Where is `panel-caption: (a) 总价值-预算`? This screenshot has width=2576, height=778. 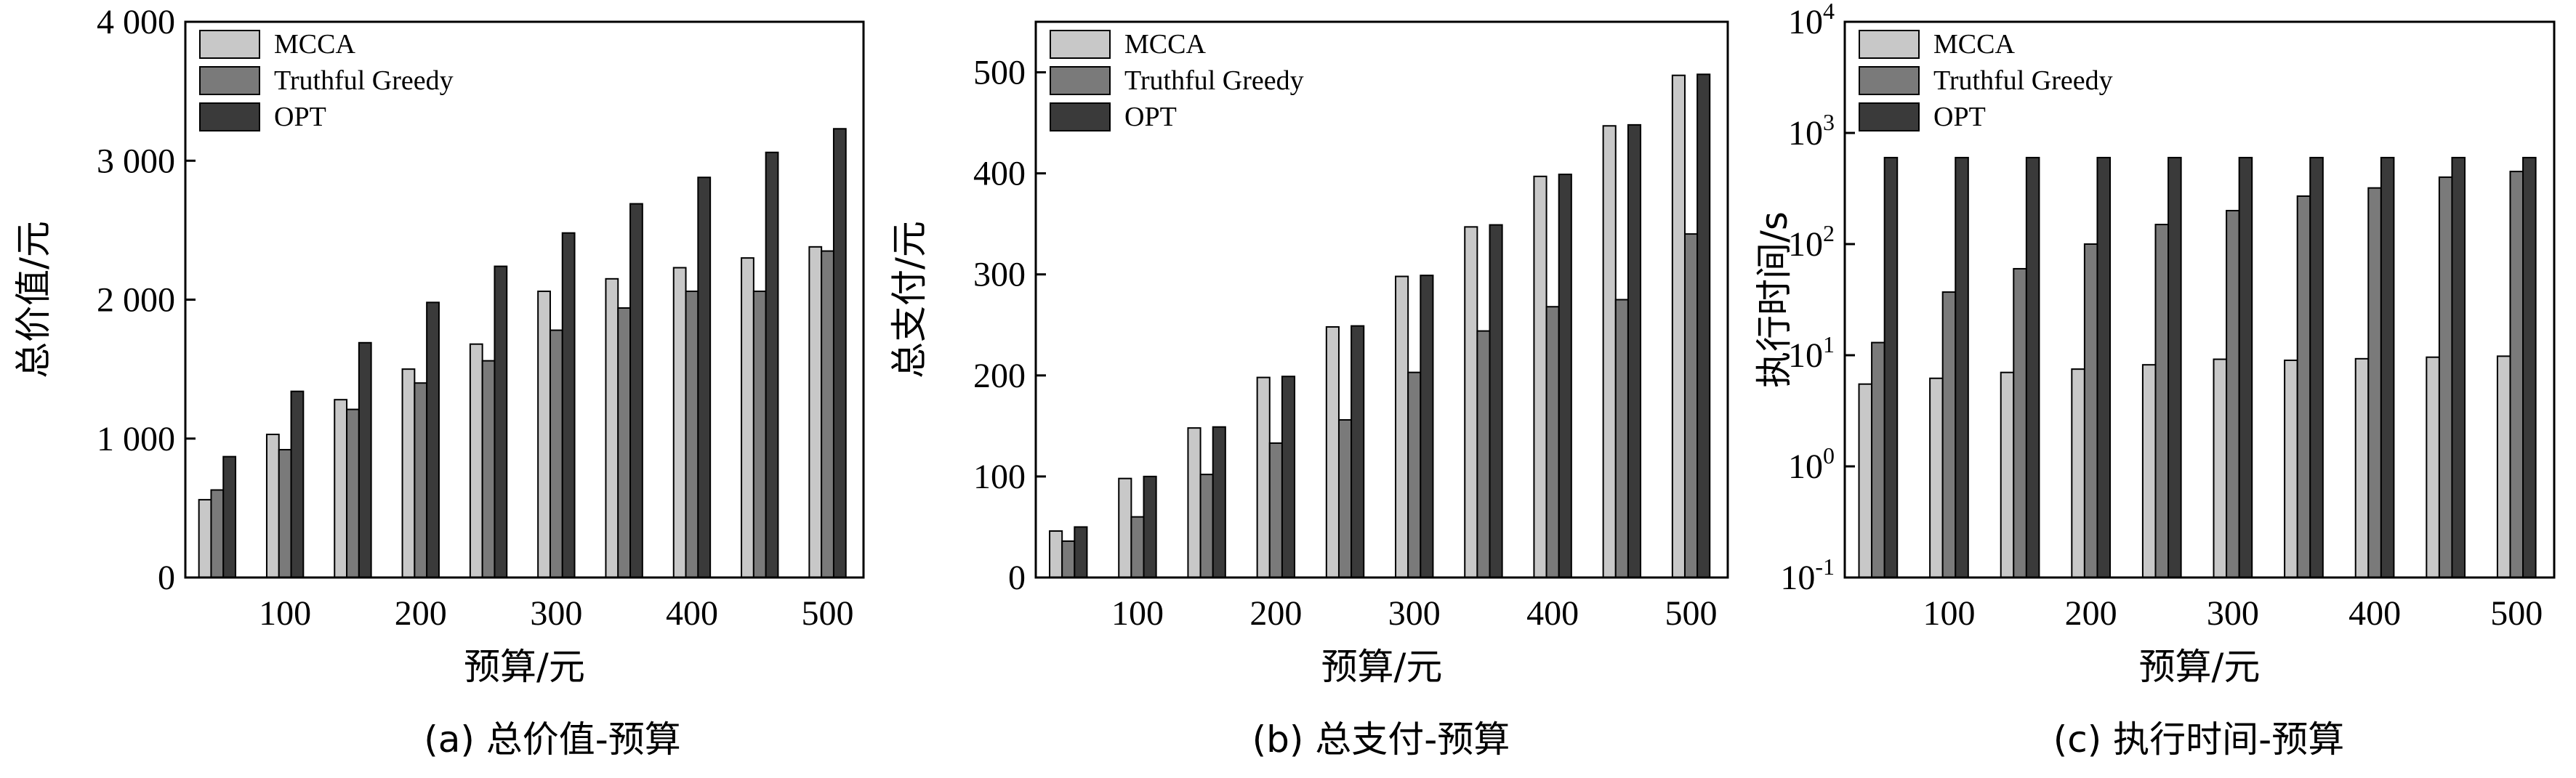 panel-caption: (a) 总价值-预算 is located at coordinates (552, 739).